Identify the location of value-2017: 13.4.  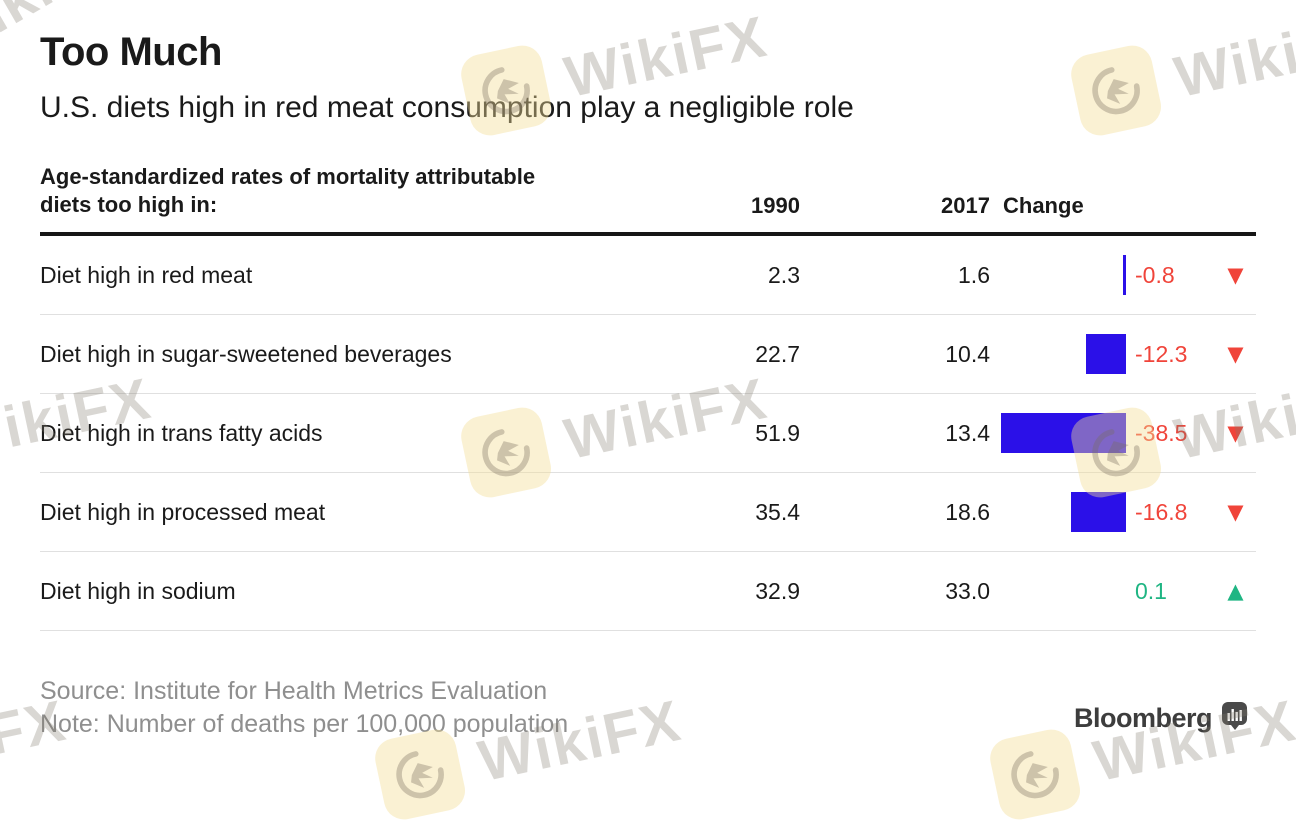
(967, 432).